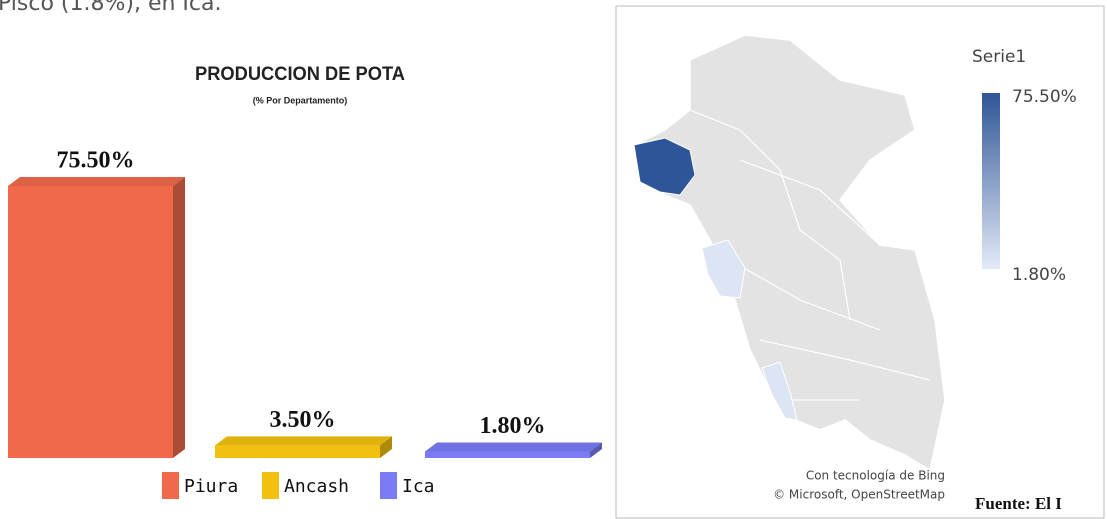  Describe the element at coordinates (303, 420) in the screenshot. I see `value-label: 3.50%` at that location.